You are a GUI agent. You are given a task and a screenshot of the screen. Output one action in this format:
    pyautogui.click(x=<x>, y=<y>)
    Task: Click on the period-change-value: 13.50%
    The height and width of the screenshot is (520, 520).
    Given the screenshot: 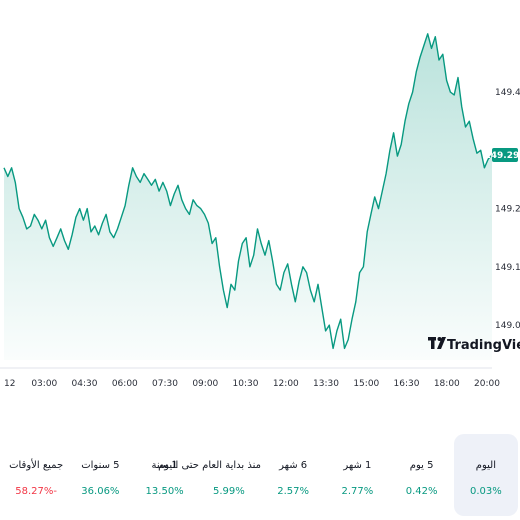 What is the action you would take?
    pyautogui.click(x=164, y=491)
    